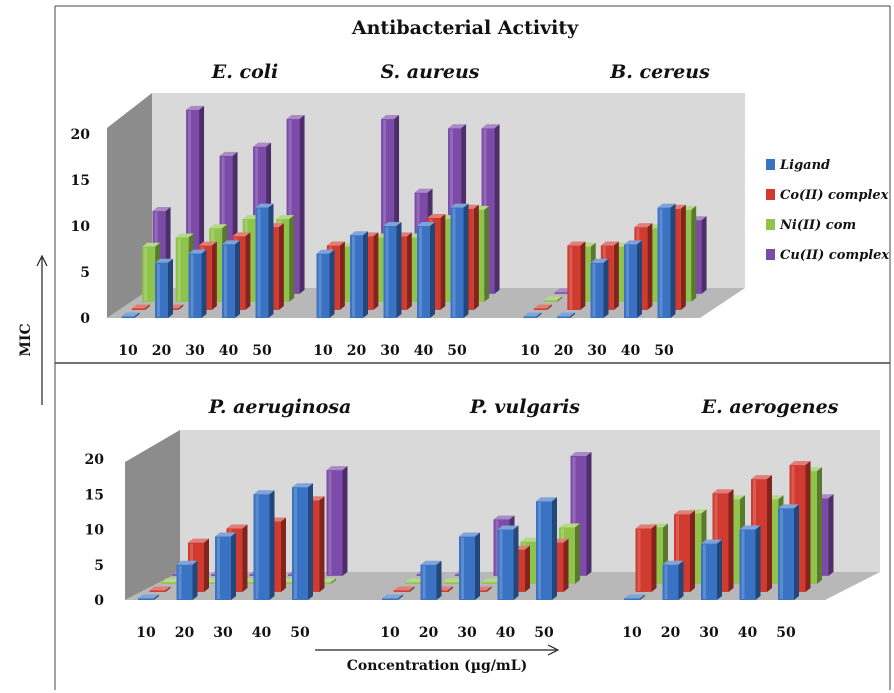  I want to click on legend-item: Cu(II) complex, so click(827, 255).